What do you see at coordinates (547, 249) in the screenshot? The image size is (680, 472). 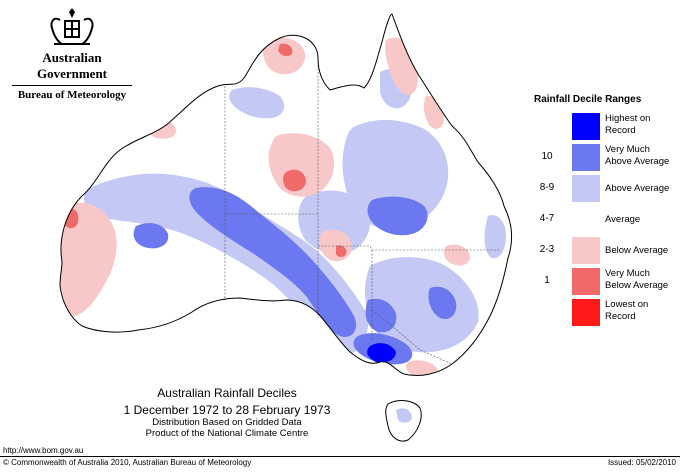 I see `legend-code: 2-3` at bounding box center [547, 249].